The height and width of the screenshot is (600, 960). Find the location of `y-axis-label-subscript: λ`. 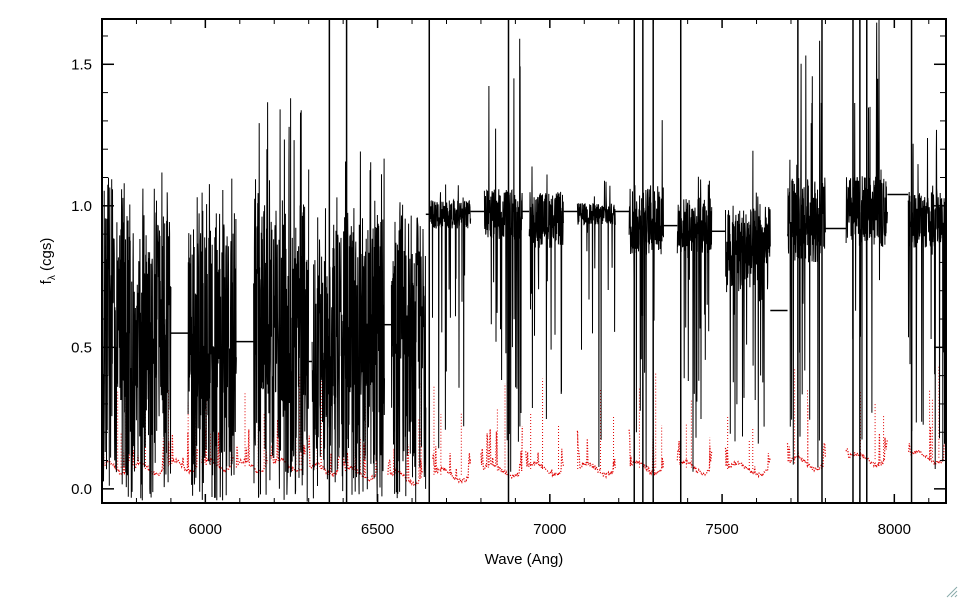

y-axis-label-subscript: λ is located at coordinates (52, 277).